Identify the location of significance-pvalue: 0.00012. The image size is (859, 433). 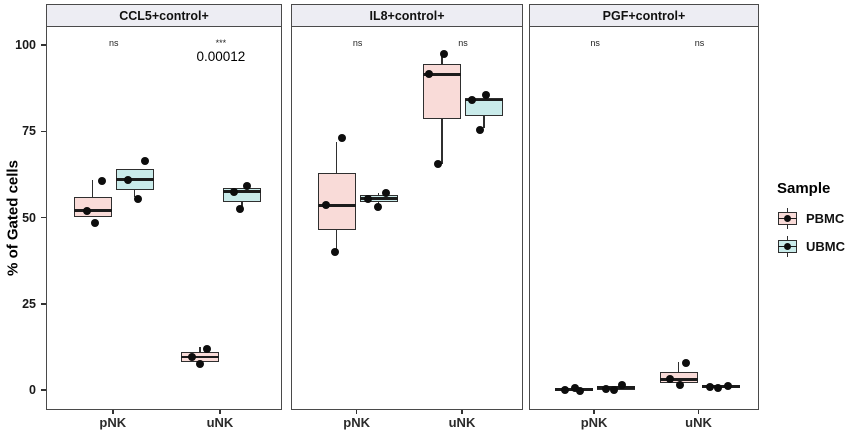
(221, 56).